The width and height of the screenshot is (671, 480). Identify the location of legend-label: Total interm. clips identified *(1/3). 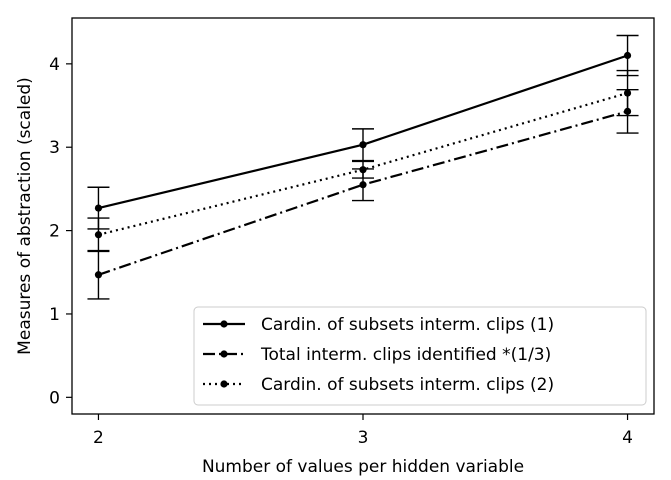
(405, 355).